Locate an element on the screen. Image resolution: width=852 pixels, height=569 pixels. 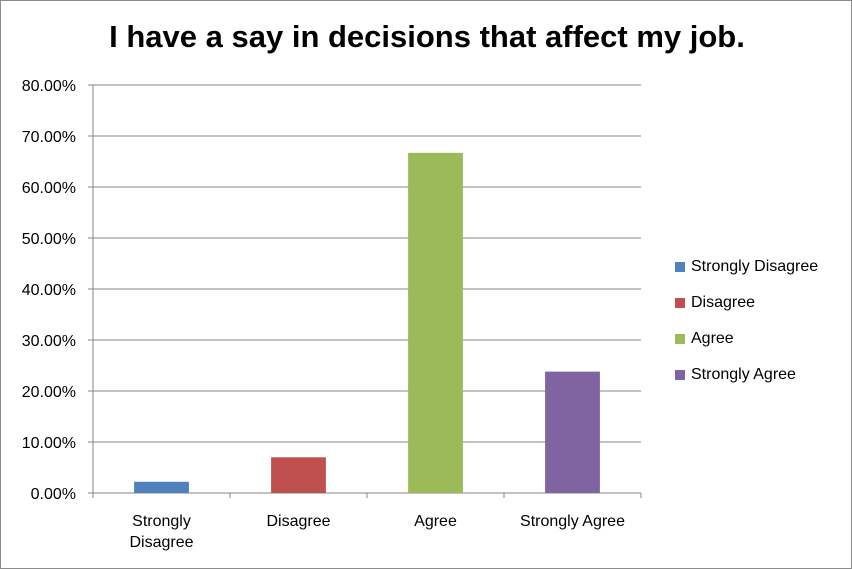
x-tick-label: Agree is located at coordinates (435, 521).